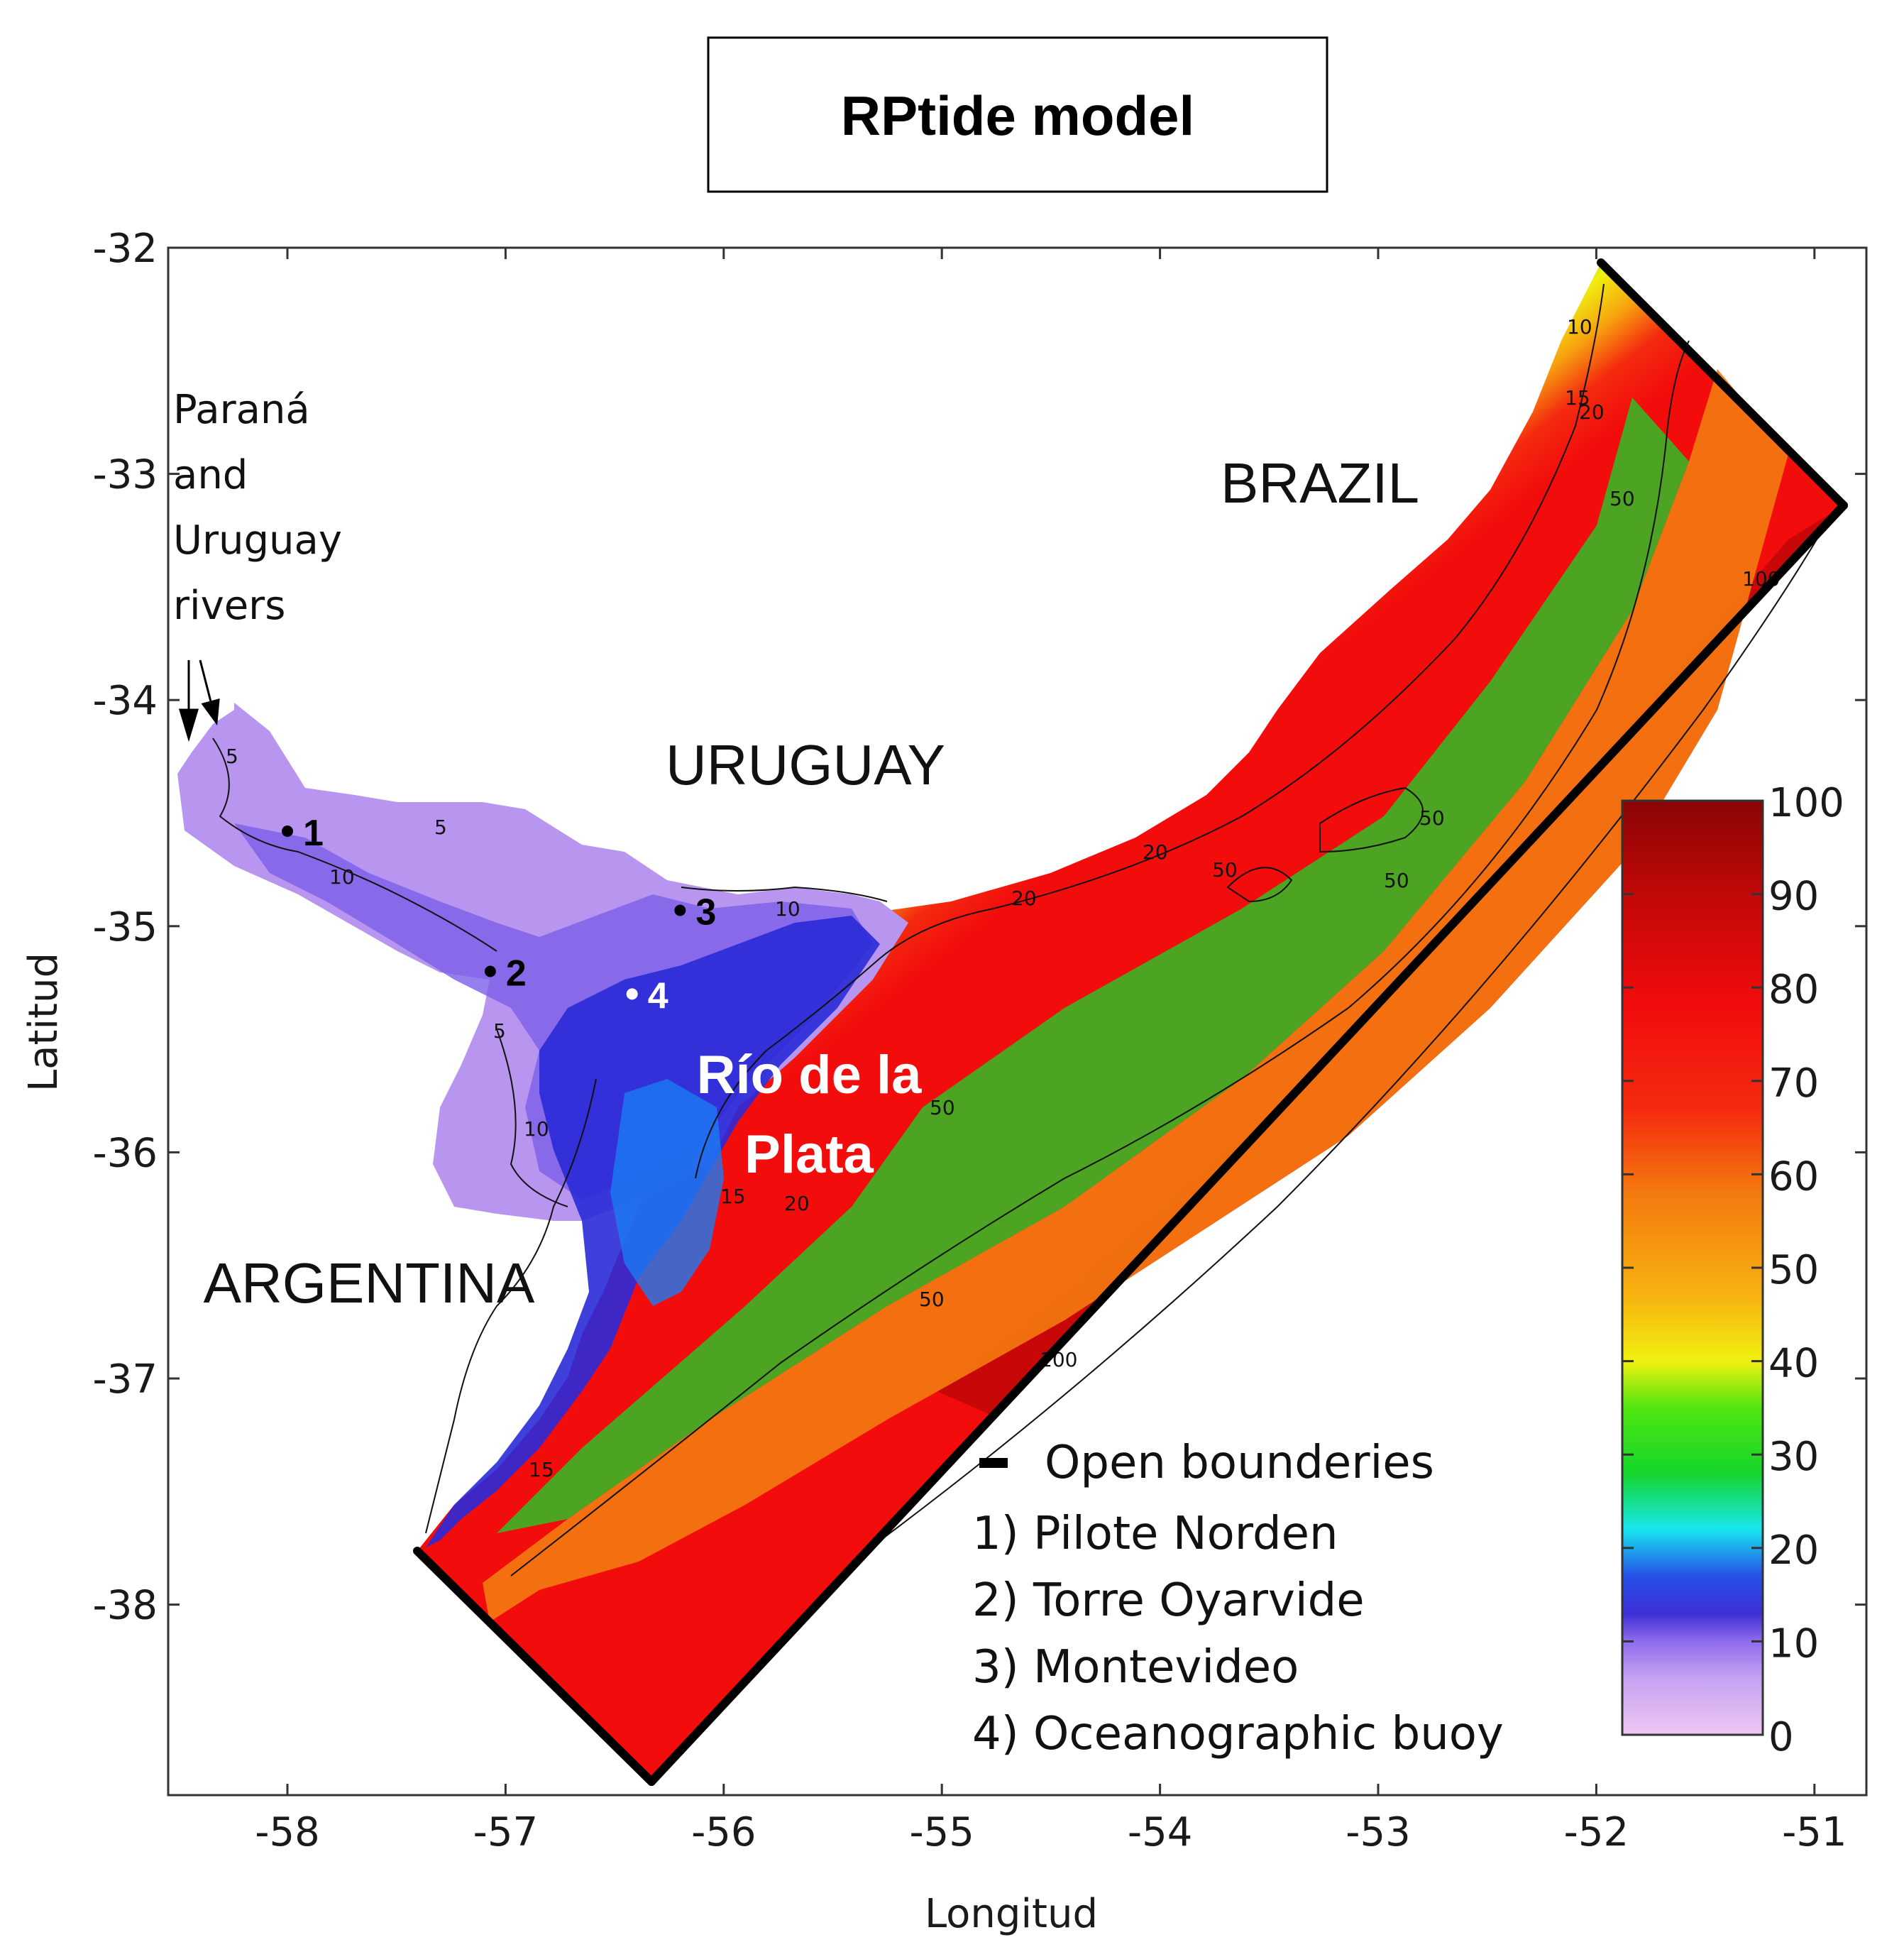 The width and height of the screenshot is (1904, 1952). What do you see at coordinates (505, 1832) in the screenshot?
I see `x-tick-label: -57` at bounding box center [505, 1832].